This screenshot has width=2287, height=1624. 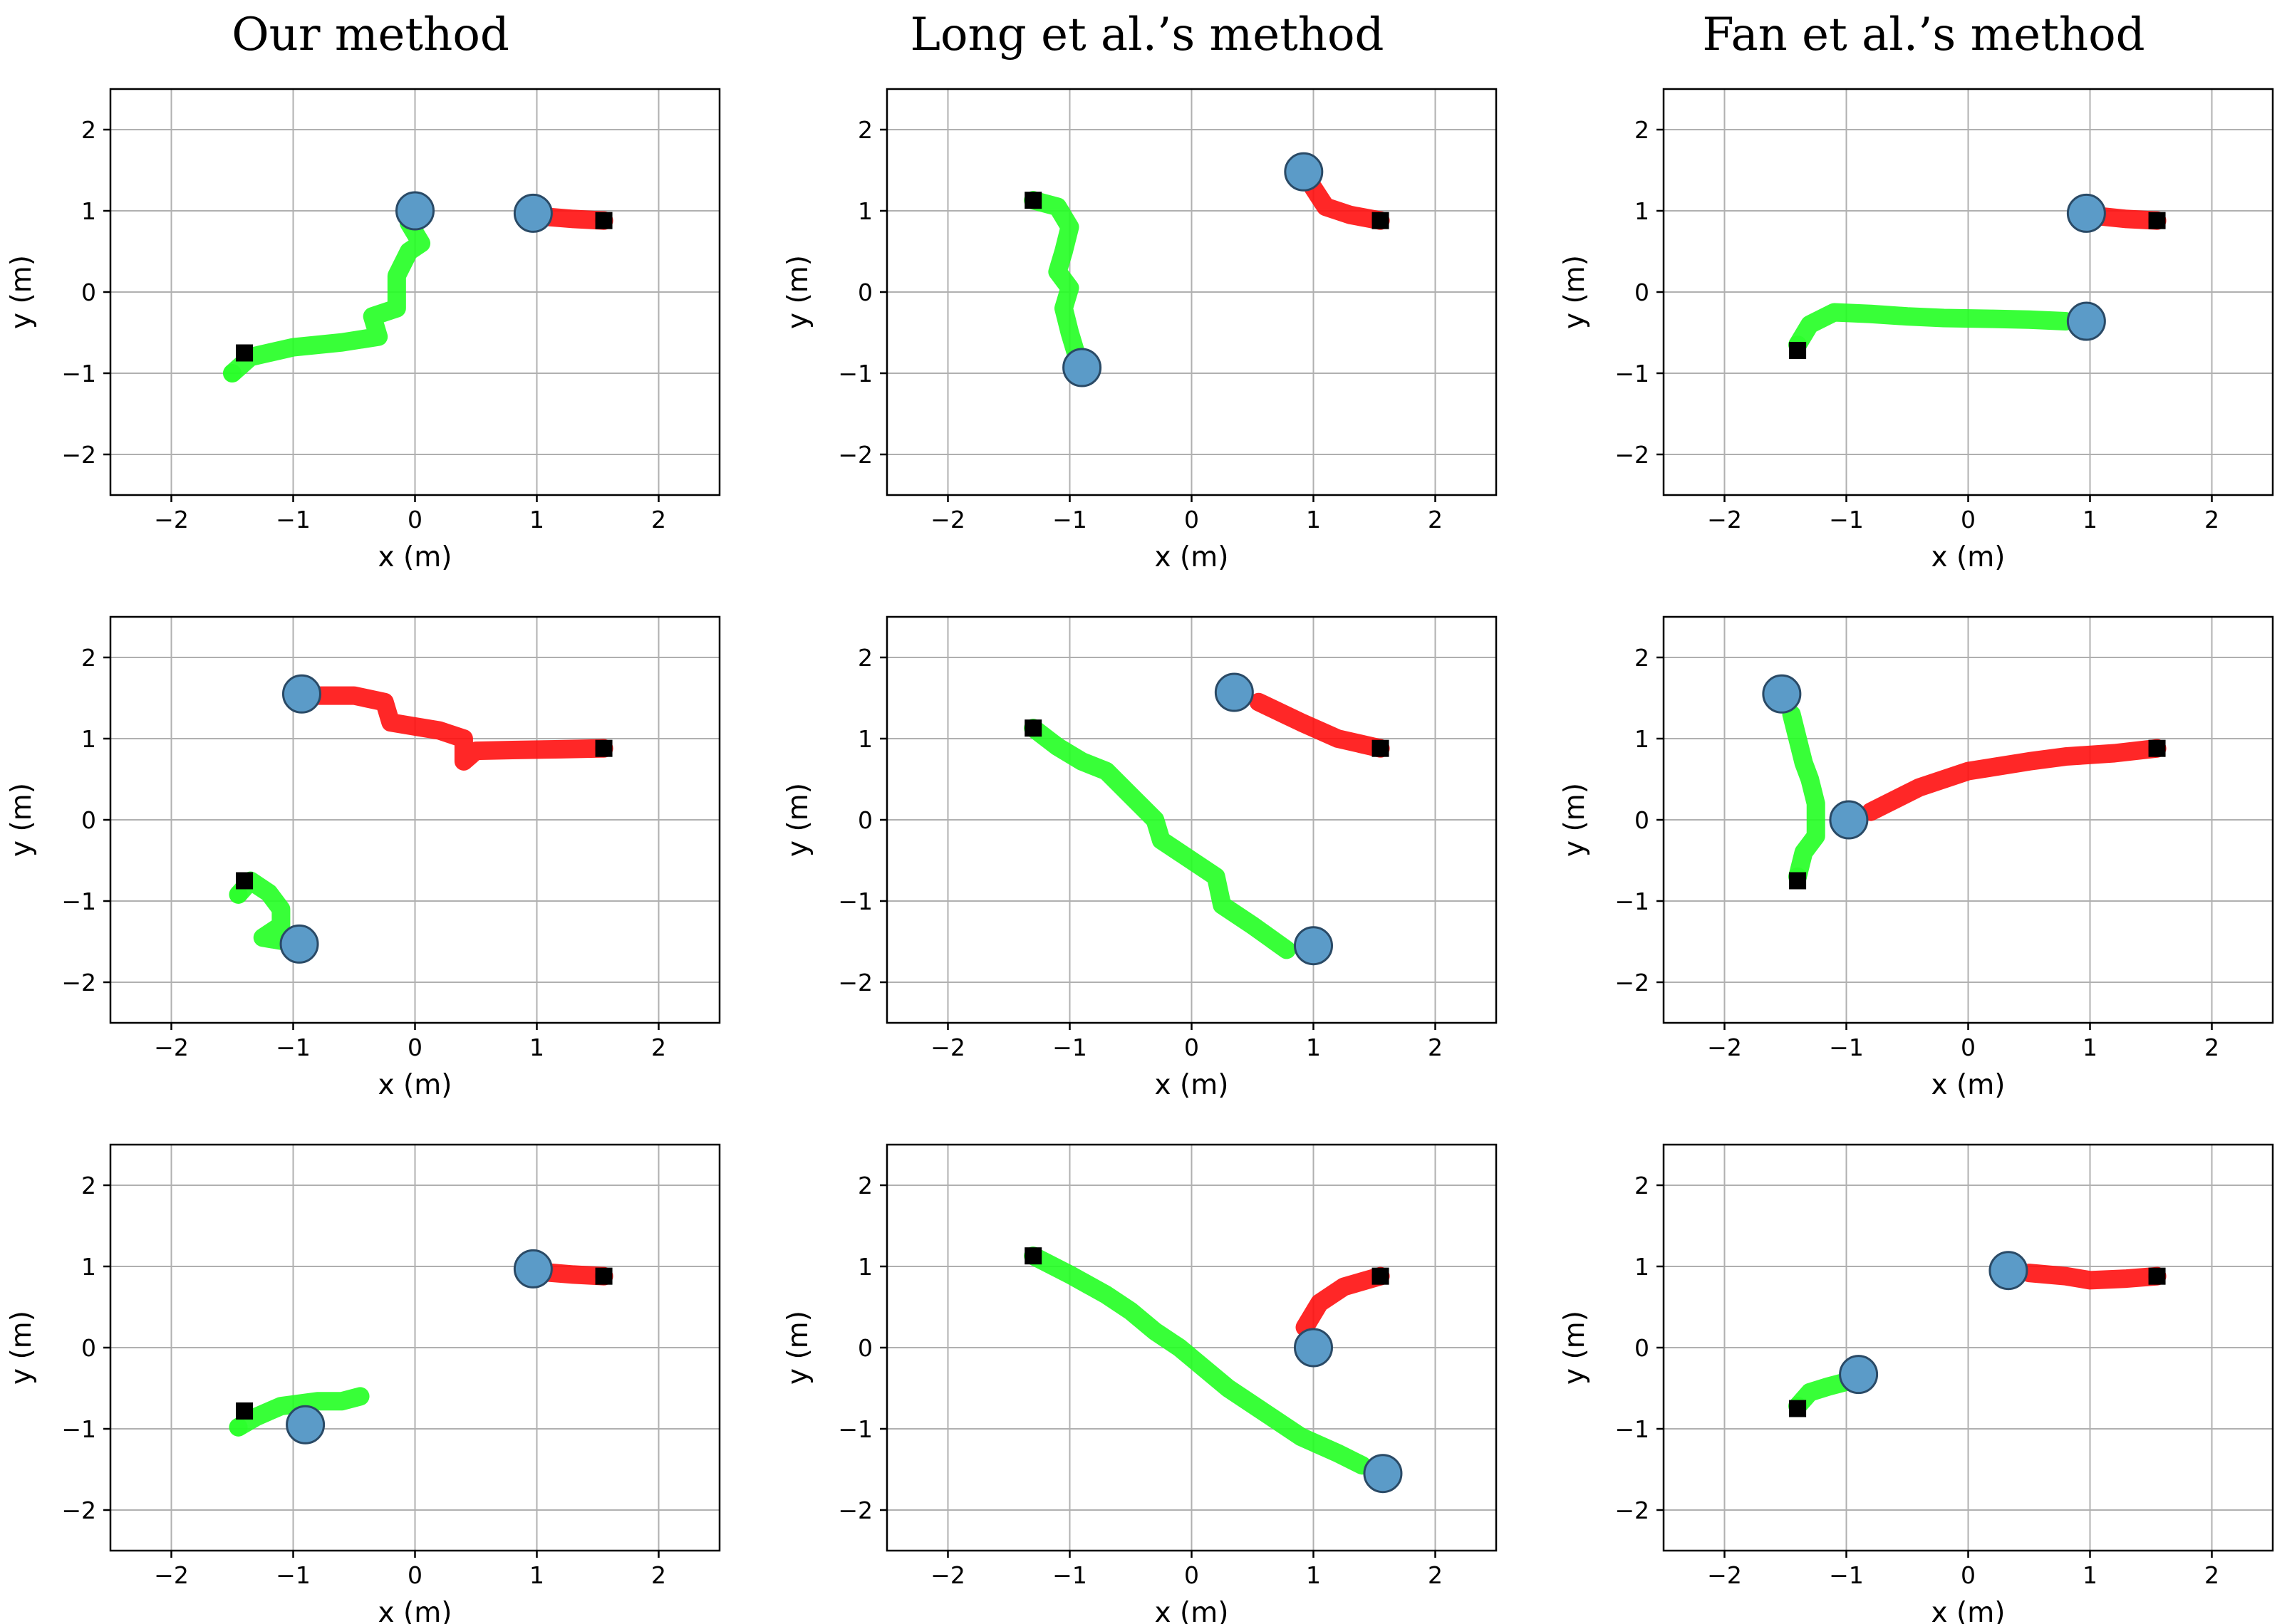 I want to click on subplot-r1-c2: −2 −1 0 1 2 −2 −1 0 1 2 x (m) y (m), so click(x=1916, y=858).